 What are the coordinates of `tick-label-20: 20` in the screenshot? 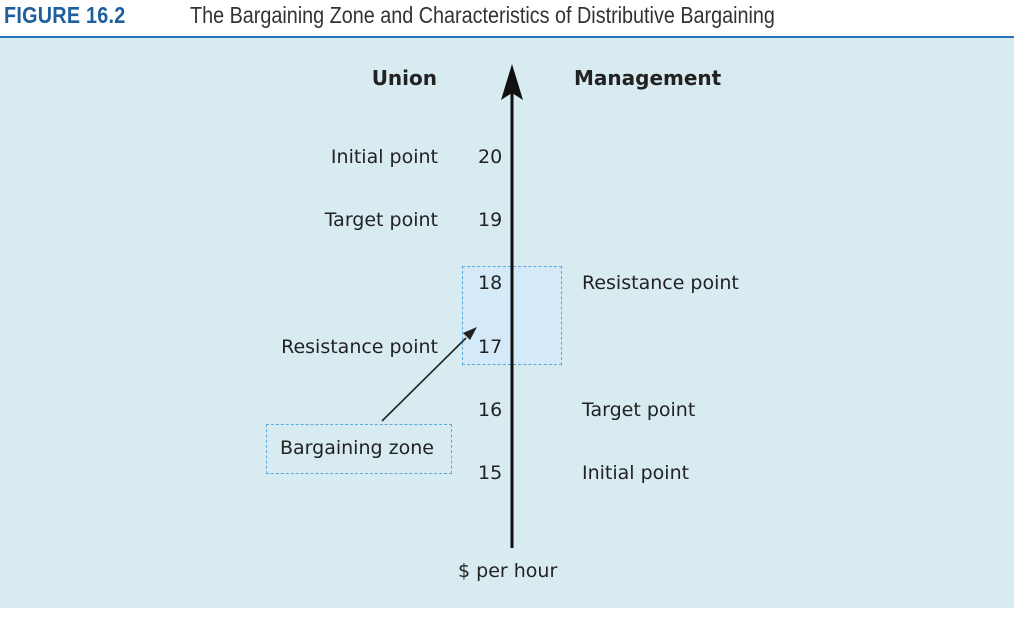 It's located at (490, 157).